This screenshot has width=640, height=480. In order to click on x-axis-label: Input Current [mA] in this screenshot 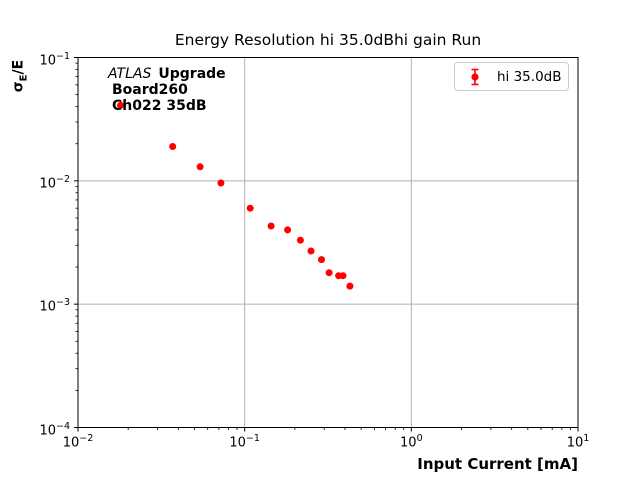, I will do `click(497, 464)`.